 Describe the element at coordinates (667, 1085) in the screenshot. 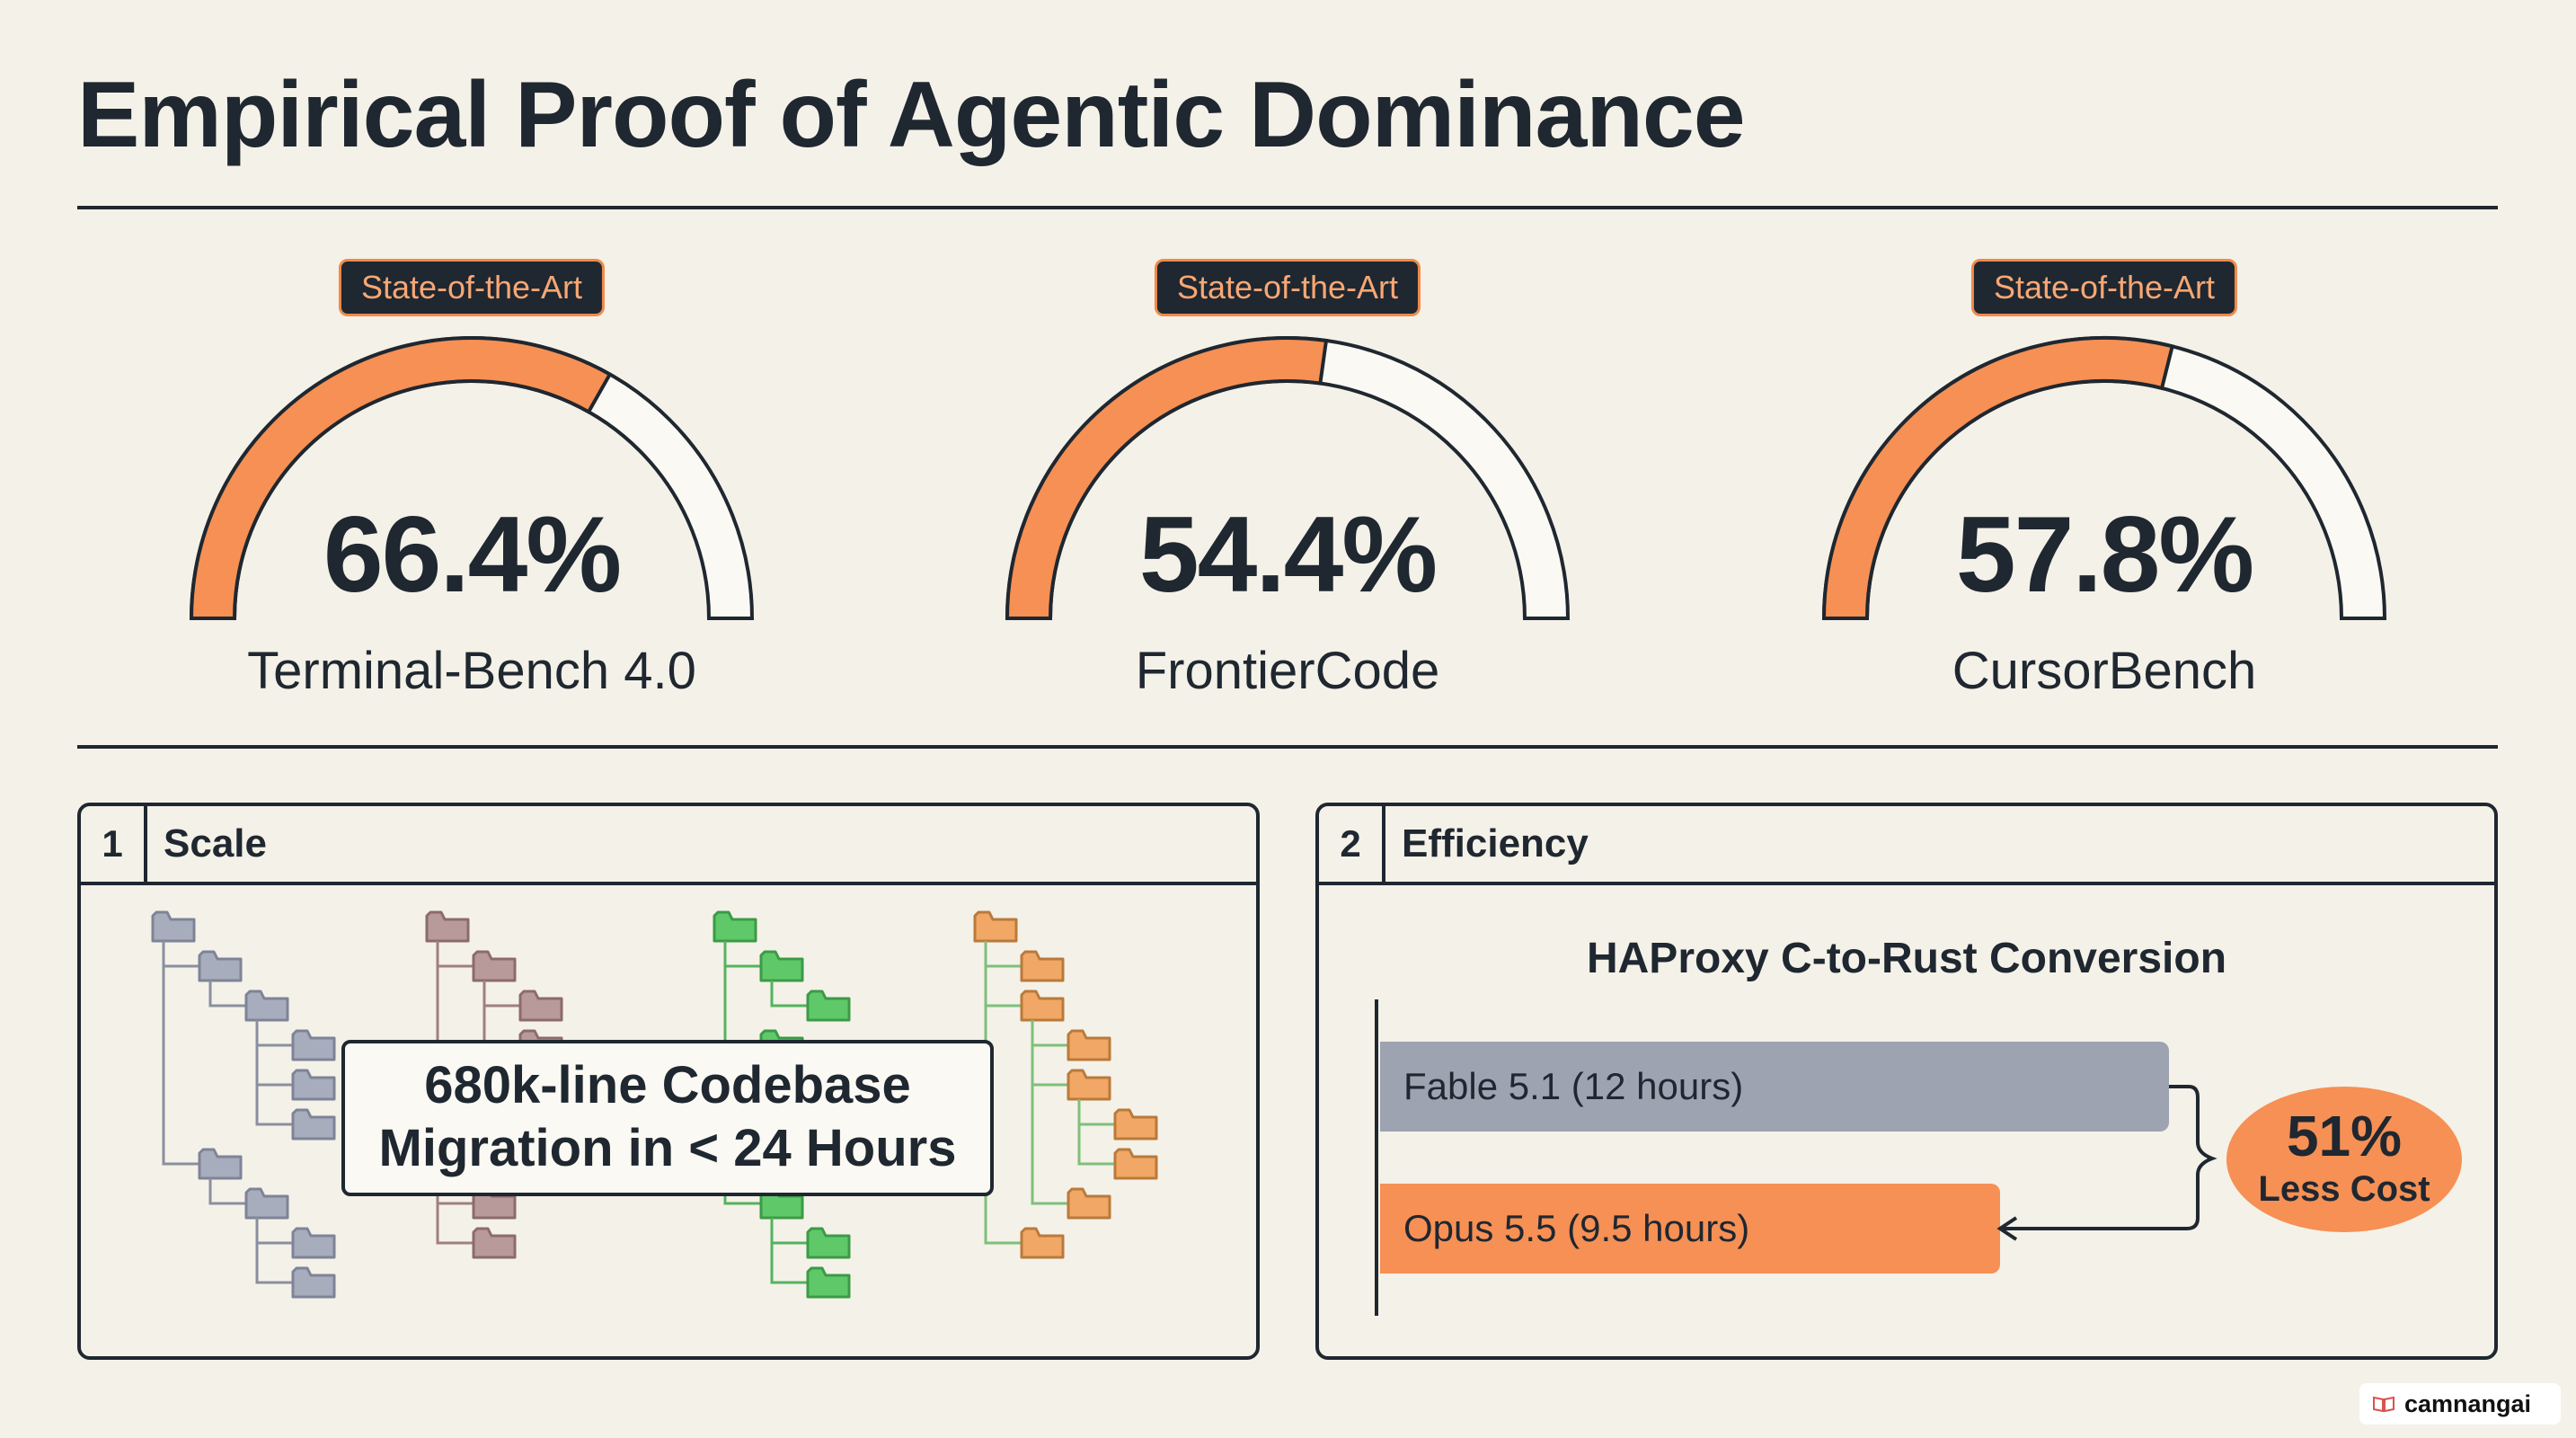

I see `scale-headline-line1: 680k-line Codebase` at that location.